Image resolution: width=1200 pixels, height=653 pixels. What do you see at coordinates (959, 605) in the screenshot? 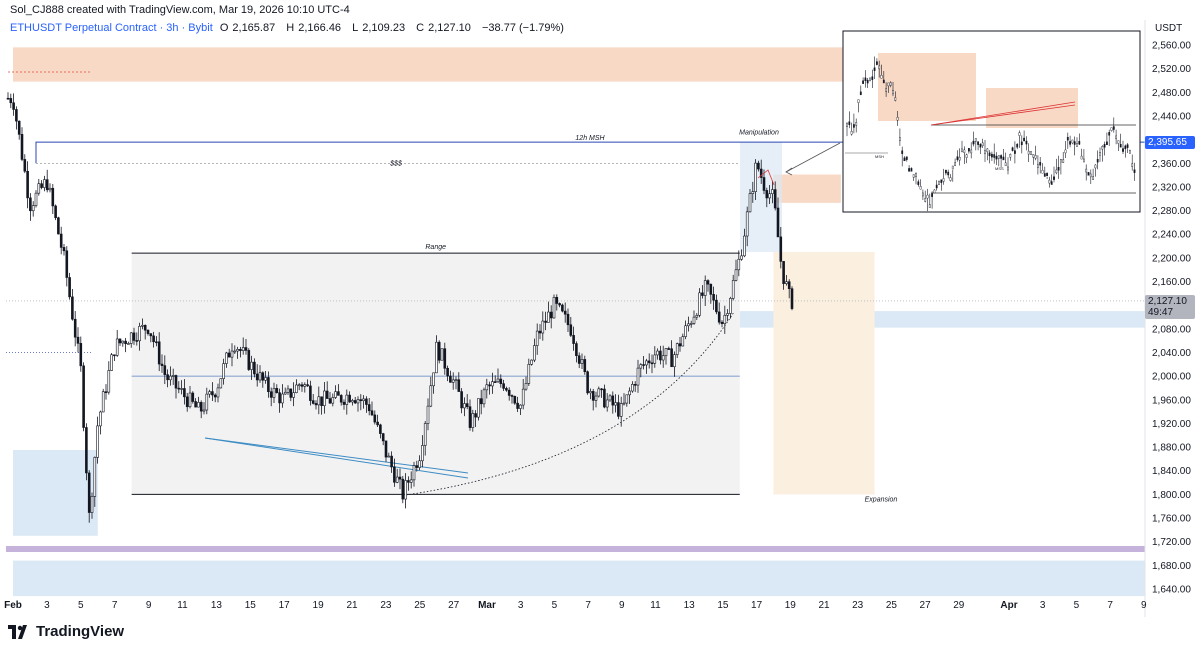
I see `x-tick-label: 29` at bounding box center [959, 605].